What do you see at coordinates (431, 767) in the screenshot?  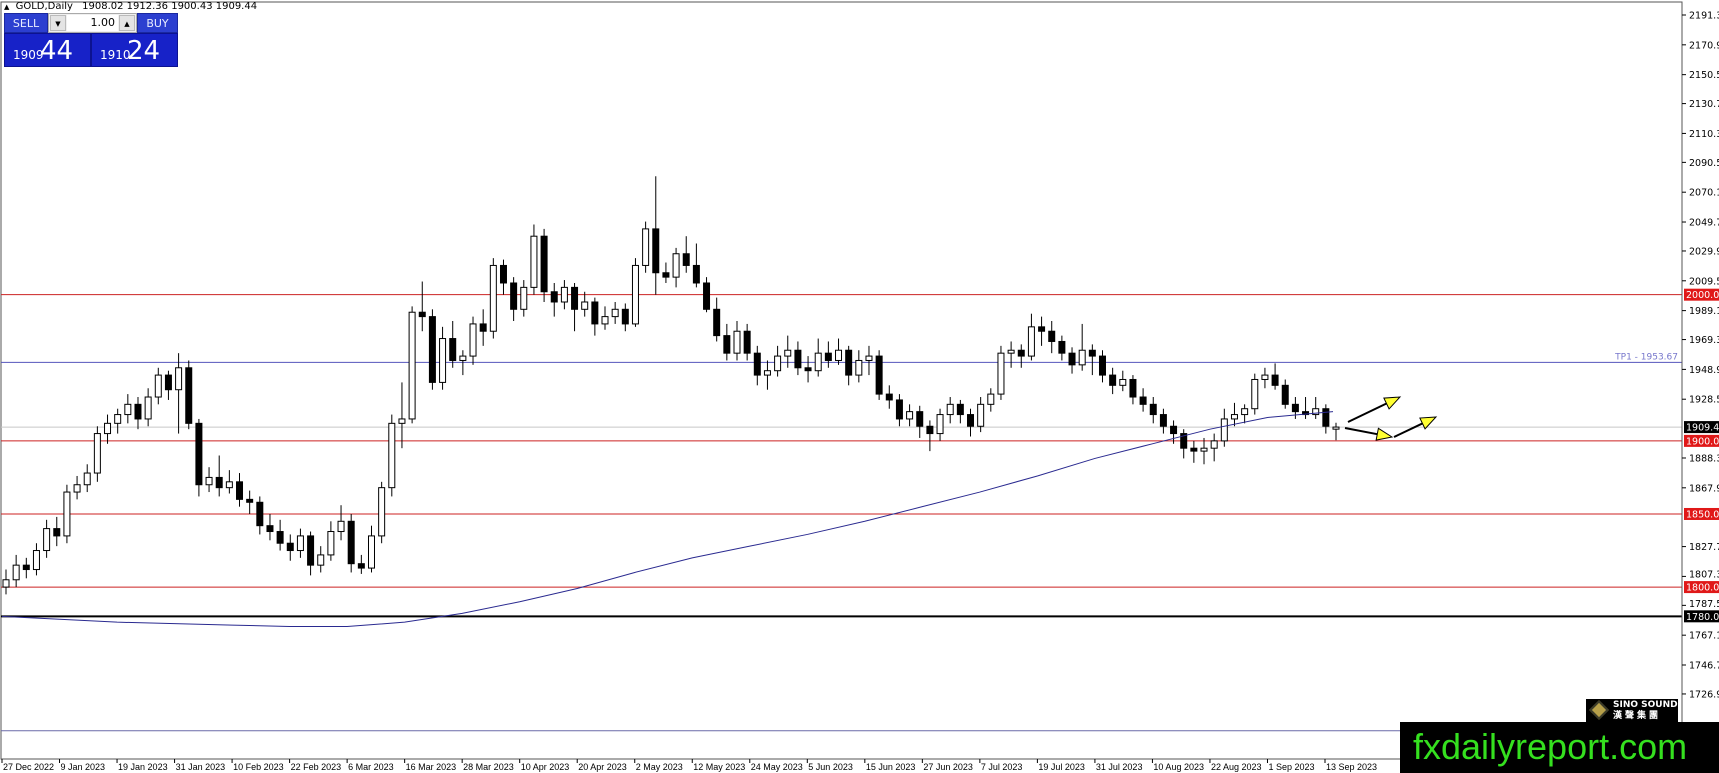 I see `x-tick-label: 16 Mar 2023` at bounding box center [431, 767].